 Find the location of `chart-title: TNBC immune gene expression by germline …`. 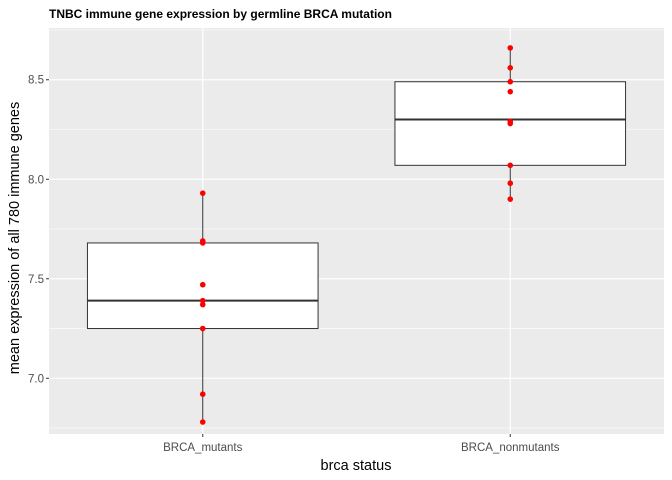

chart-title: TNBC immune gene expression by germline … is located at coordinates (220, 14).